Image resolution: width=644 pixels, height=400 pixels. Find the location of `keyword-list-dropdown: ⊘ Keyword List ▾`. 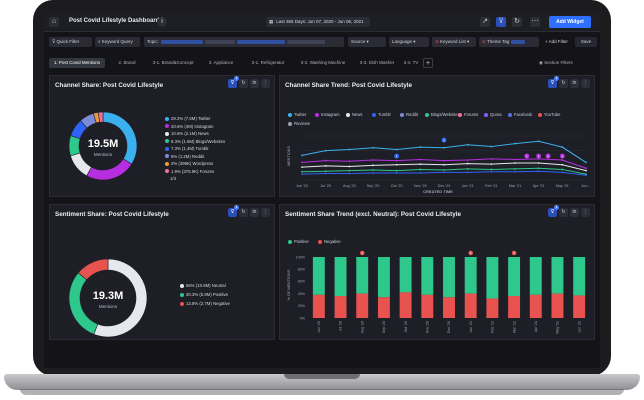

keyword-list-dropdown: ⊘ Keyword List ▾ is located at coordinates (454, 42).